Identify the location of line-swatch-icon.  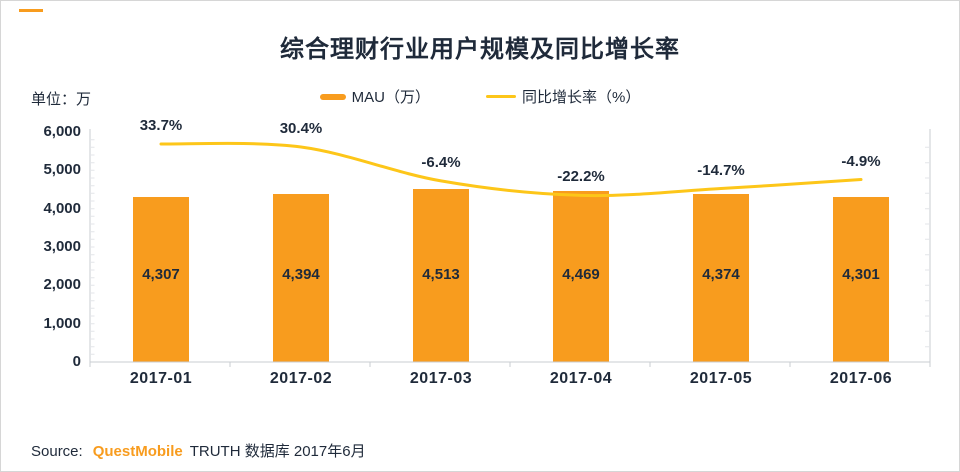
(501, 96).